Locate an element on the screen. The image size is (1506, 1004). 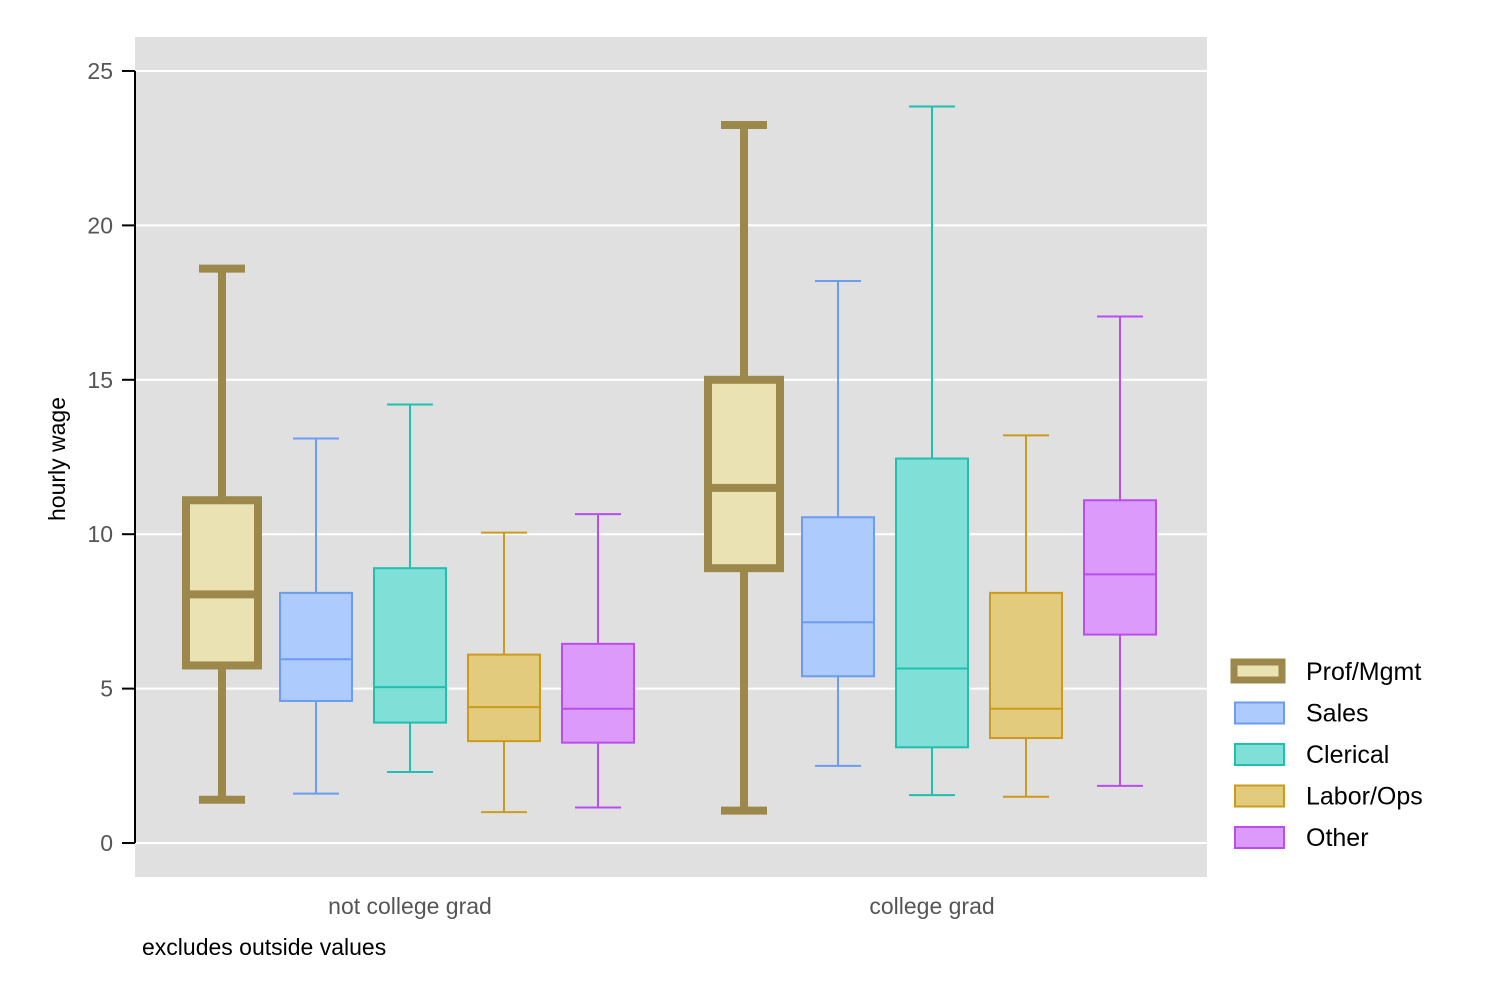
box-sales-not-college-grad is located at coordinates (316, 616).